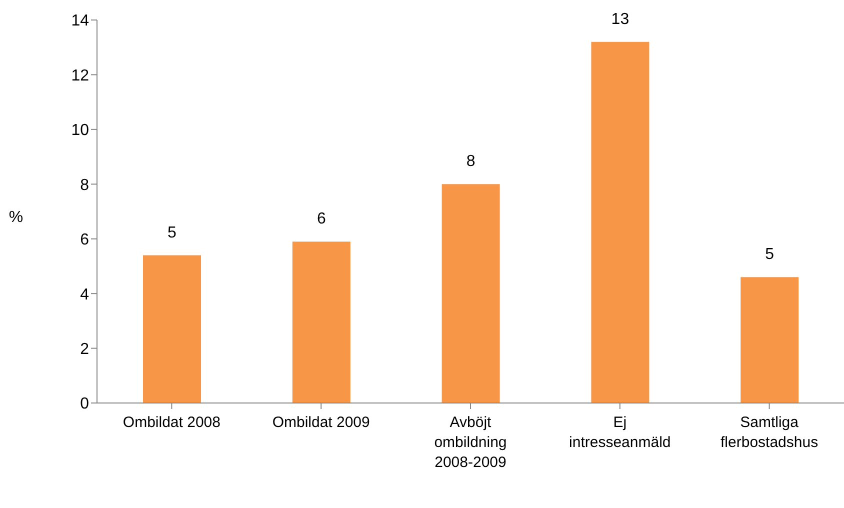 The height and width of the screenshot is (508, 844). I want to click on y-tick-label: 8, so click(85, 185).